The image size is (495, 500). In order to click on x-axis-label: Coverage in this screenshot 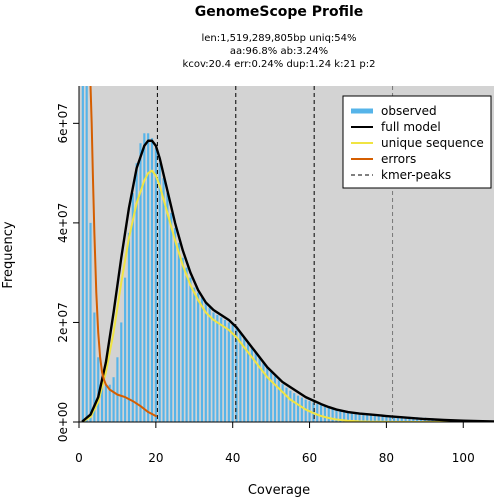, I will do `click(279, 490)`.